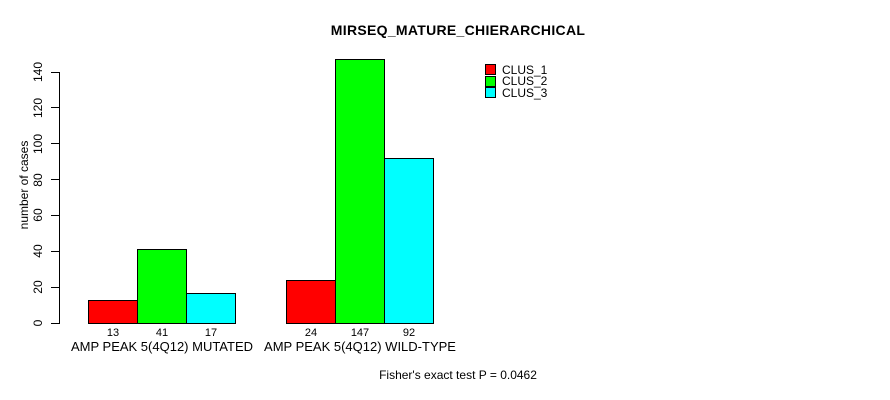 This screenshot has width=890, height=400. Describe the element at coordinates (525, 69) in the screenshot. I see `legend-label: CLUS_1` at that location.